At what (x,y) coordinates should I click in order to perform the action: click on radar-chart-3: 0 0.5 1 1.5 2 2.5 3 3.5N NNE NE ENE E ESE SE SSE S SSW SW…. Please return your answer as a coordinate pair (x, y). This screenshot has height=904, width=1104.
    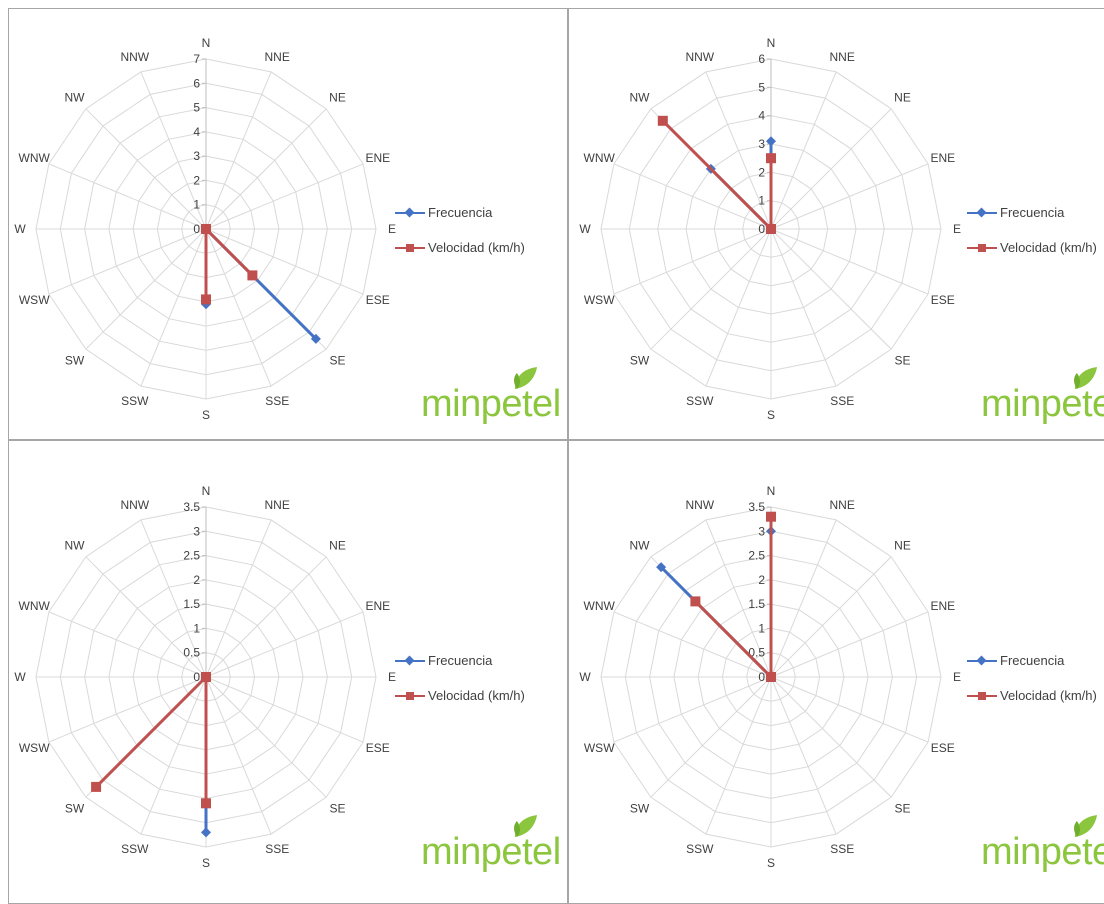
    Looking at the image, I should click on (770, 677).